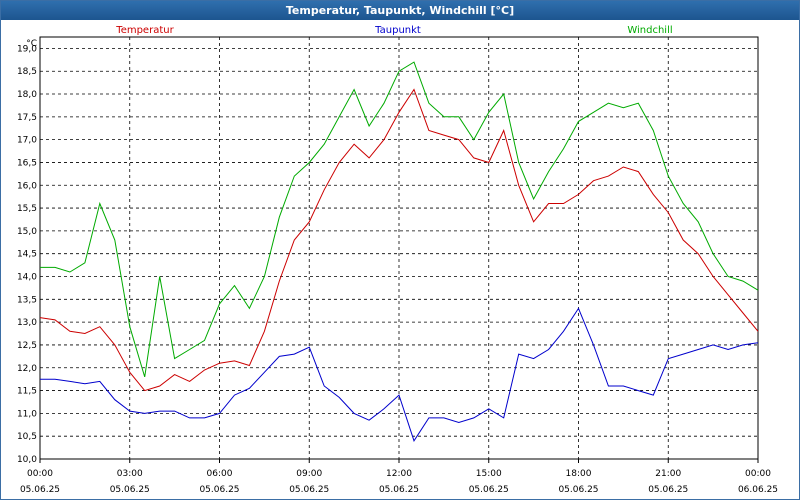  I want to click on legend-taupunkt: Taupunkt, so click(397, 30).